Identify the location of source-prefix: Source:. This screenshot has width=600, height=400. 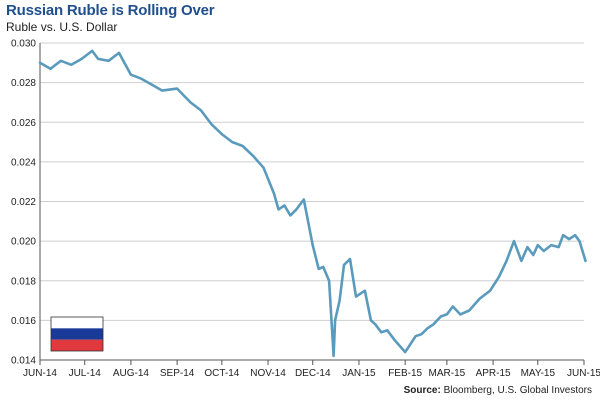
(422, 390).